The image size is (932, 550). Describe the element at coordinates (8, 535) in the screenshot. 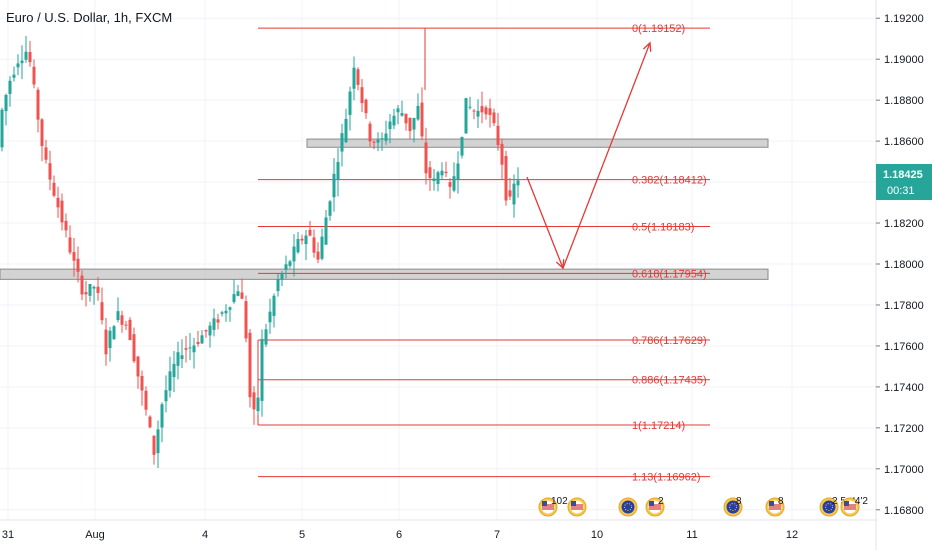

I see `time-tick-label: 31` at that location.